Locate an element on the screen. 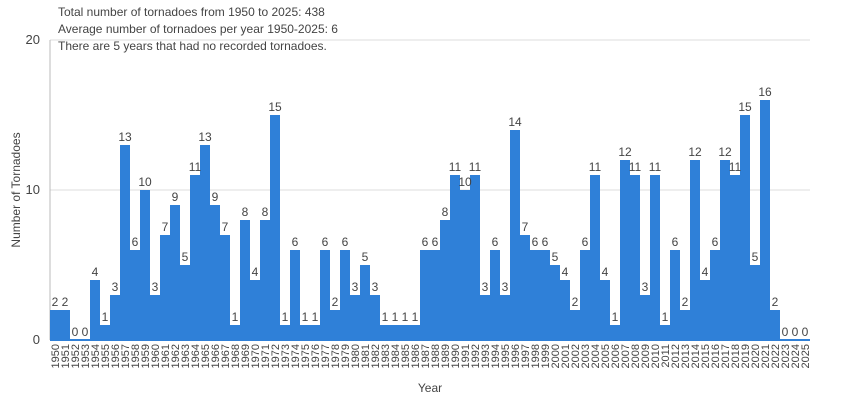 The width and height of the screenshot is (860, 400). x-tick-label: 2006 is located at coordinates (616, 356).